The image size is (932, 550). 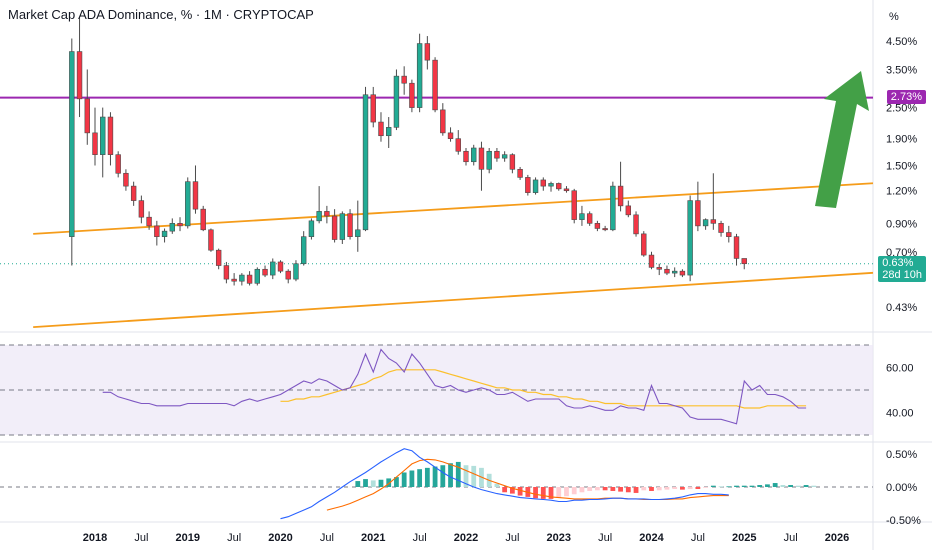 I want to click on time-axis-label: 2024, so click(x=651, y=538).